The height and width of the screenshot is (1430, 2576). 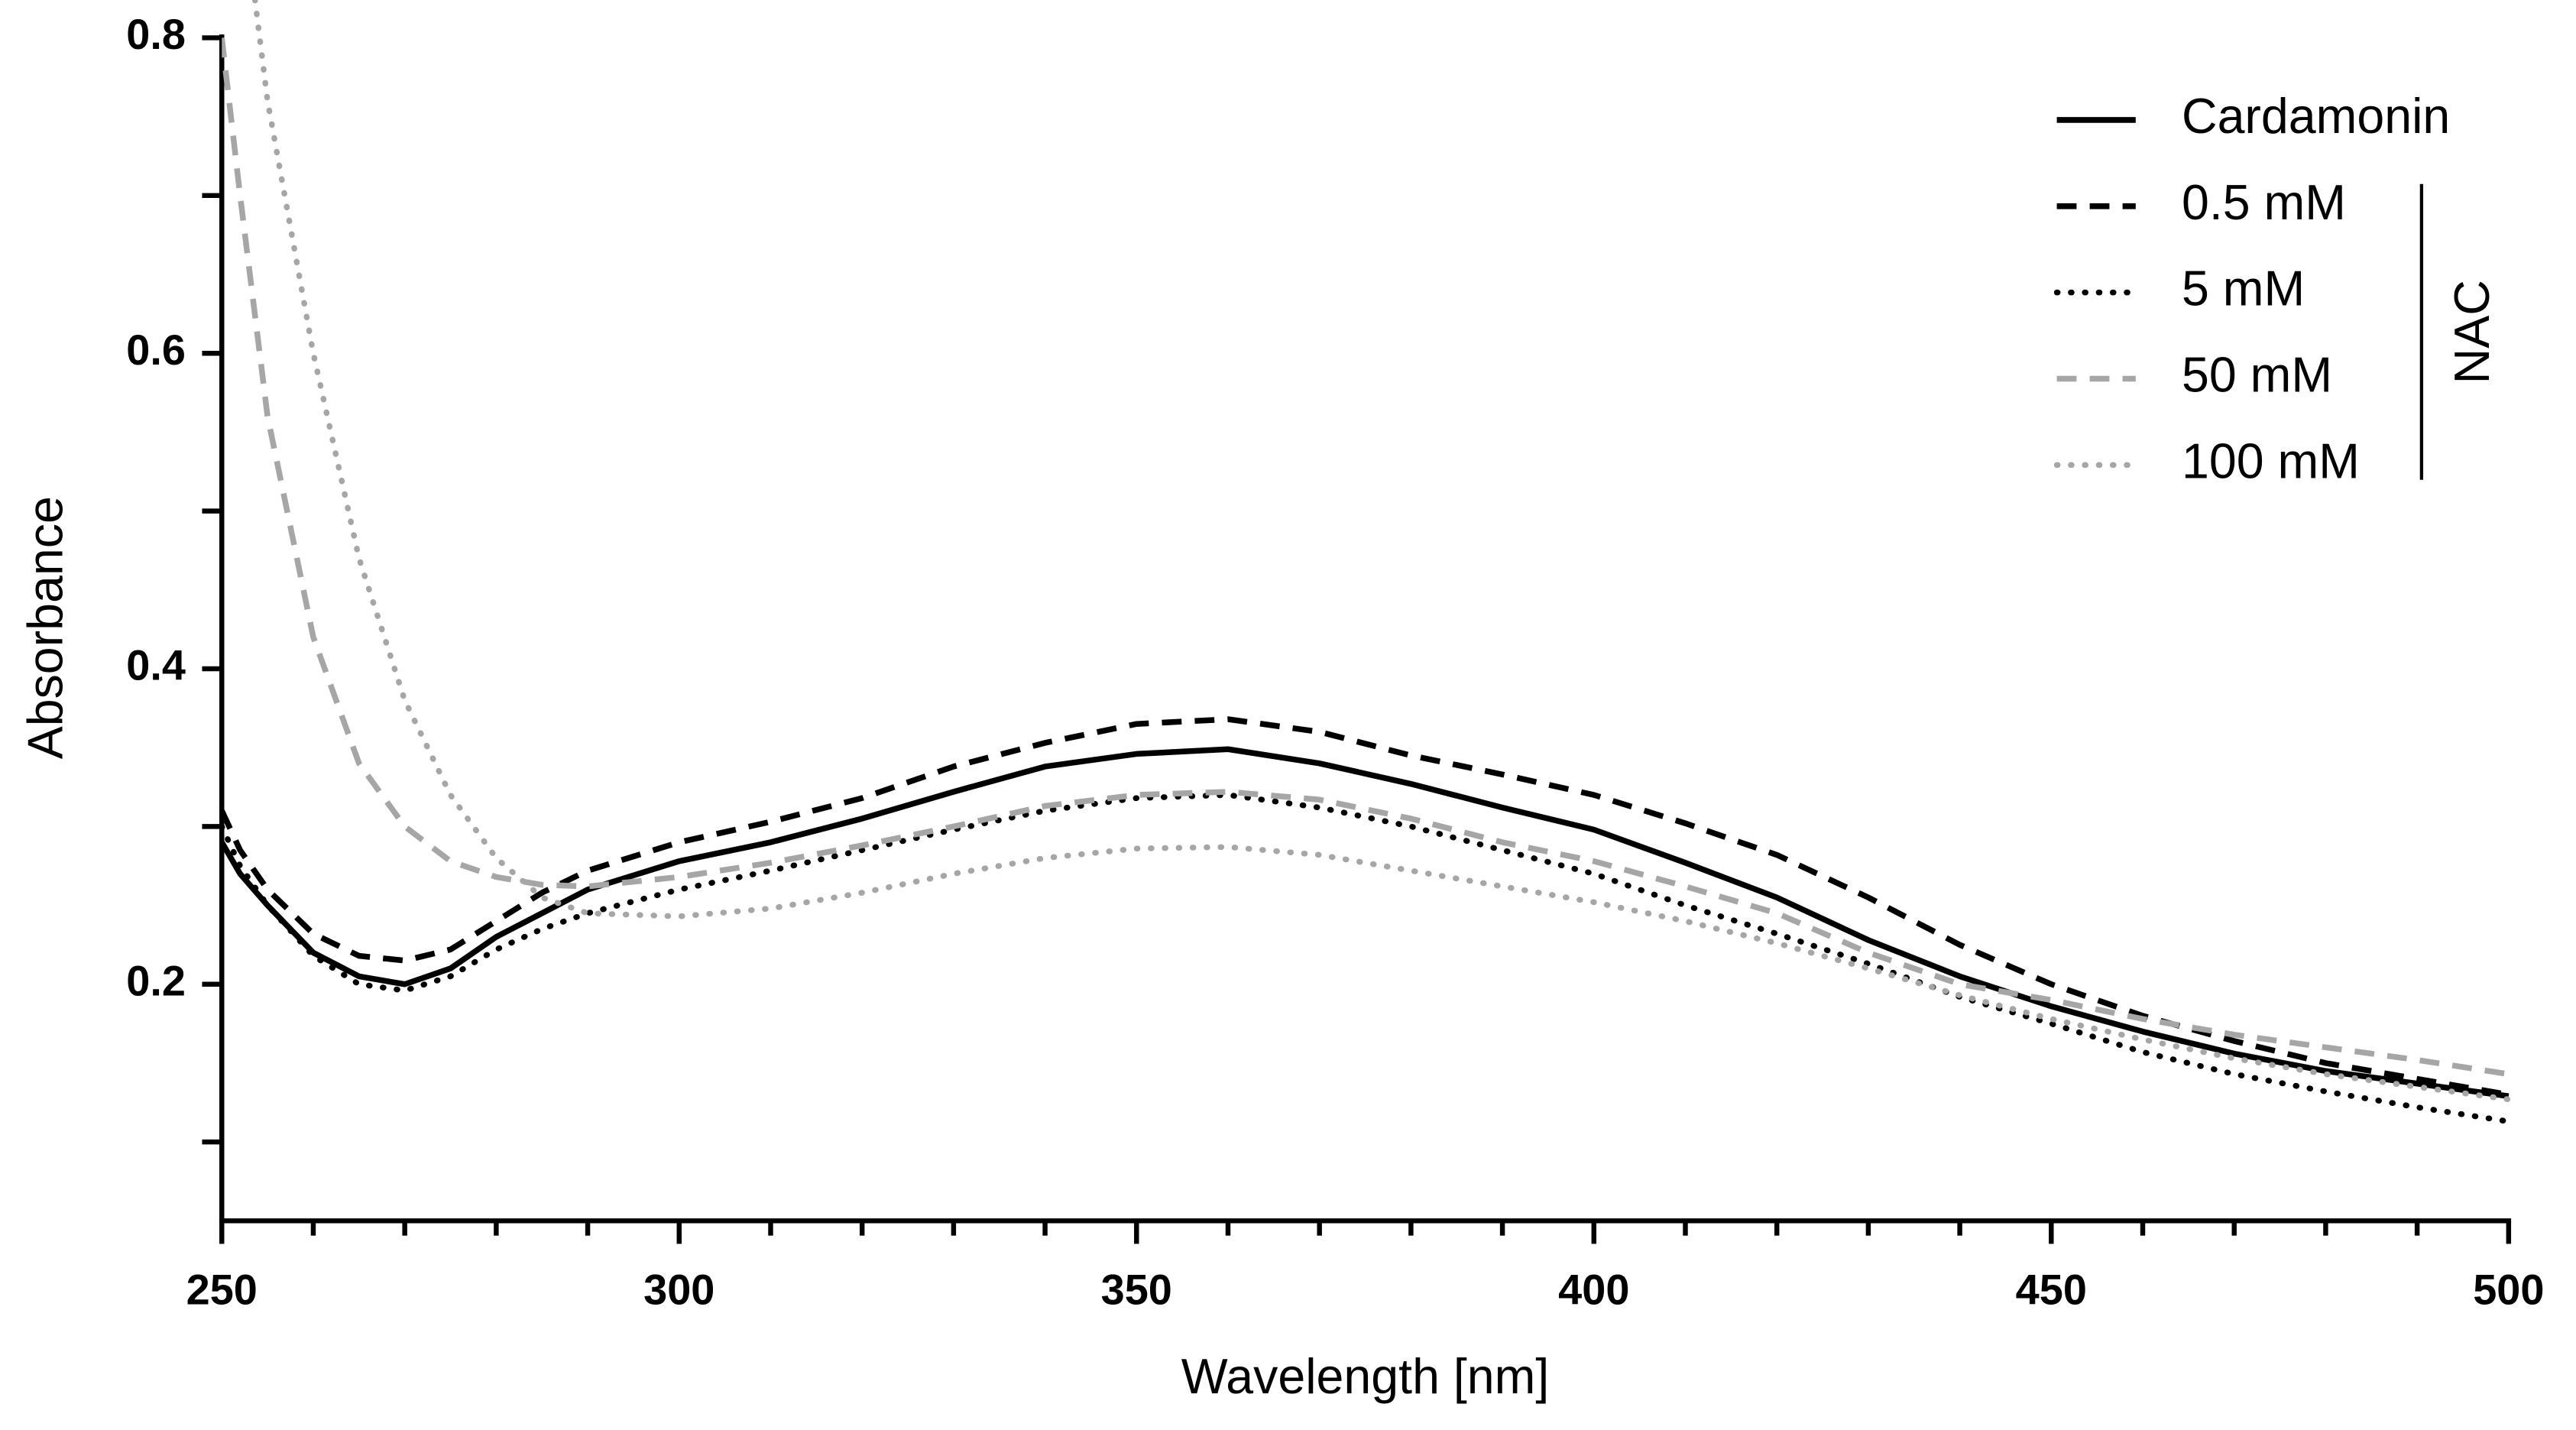 What do you see at coordinates (2316, 116) in the screenshot?
I see `legend-label: Cardamonin` at bounding box center [2316, 116].